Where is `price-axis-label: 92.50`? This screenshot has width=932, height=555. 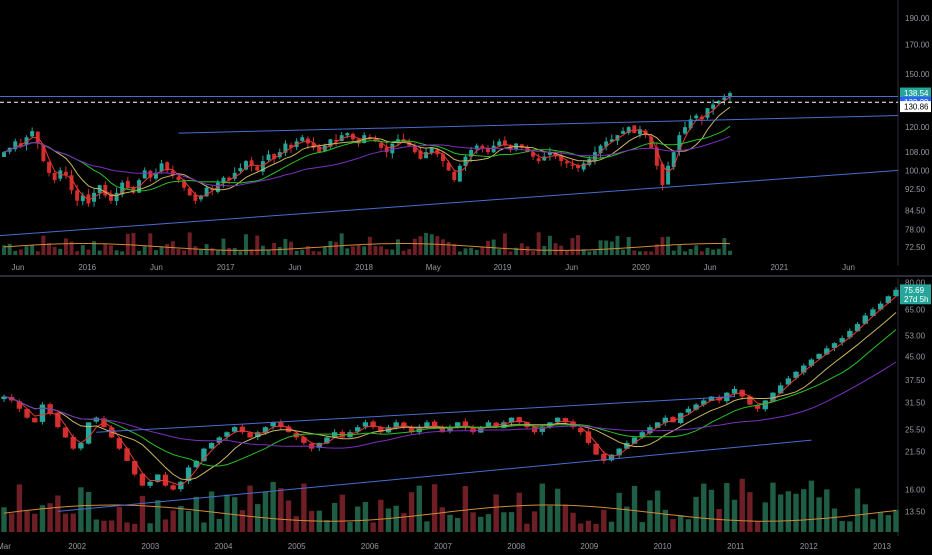
price-axis-label: 92.50 is located at coordinates (915, 189).